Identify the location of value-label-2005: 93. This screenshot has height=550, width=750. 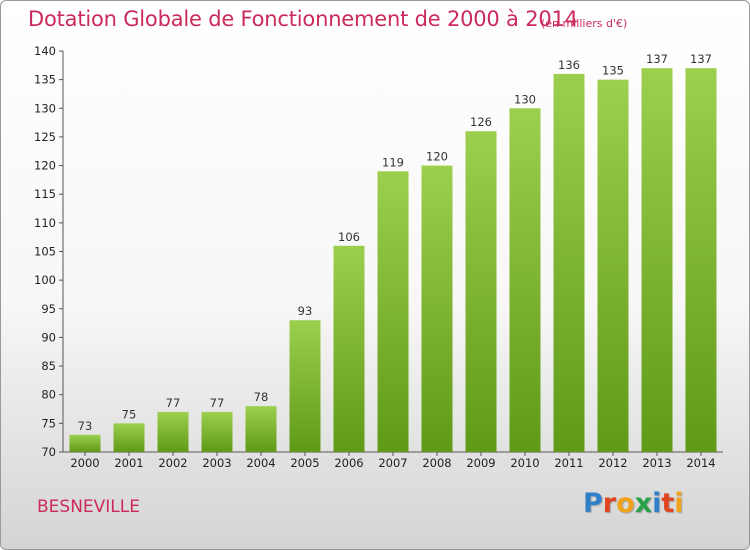
(305, 311).